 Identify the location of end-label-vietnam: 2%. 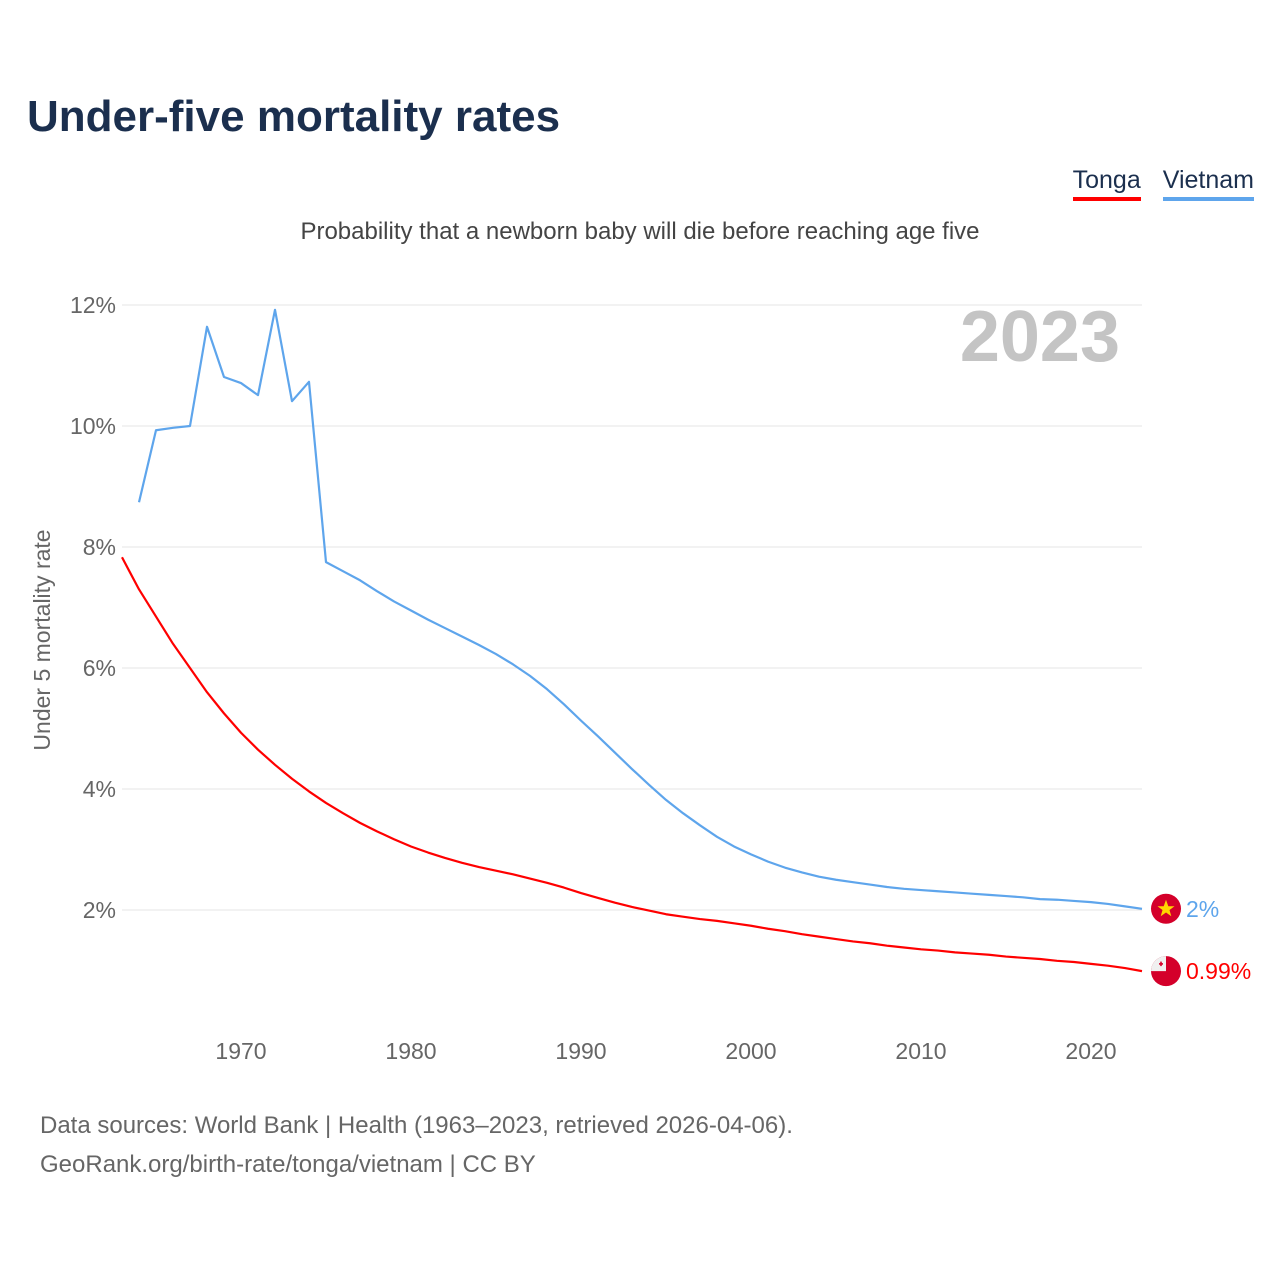
(1202, 909).